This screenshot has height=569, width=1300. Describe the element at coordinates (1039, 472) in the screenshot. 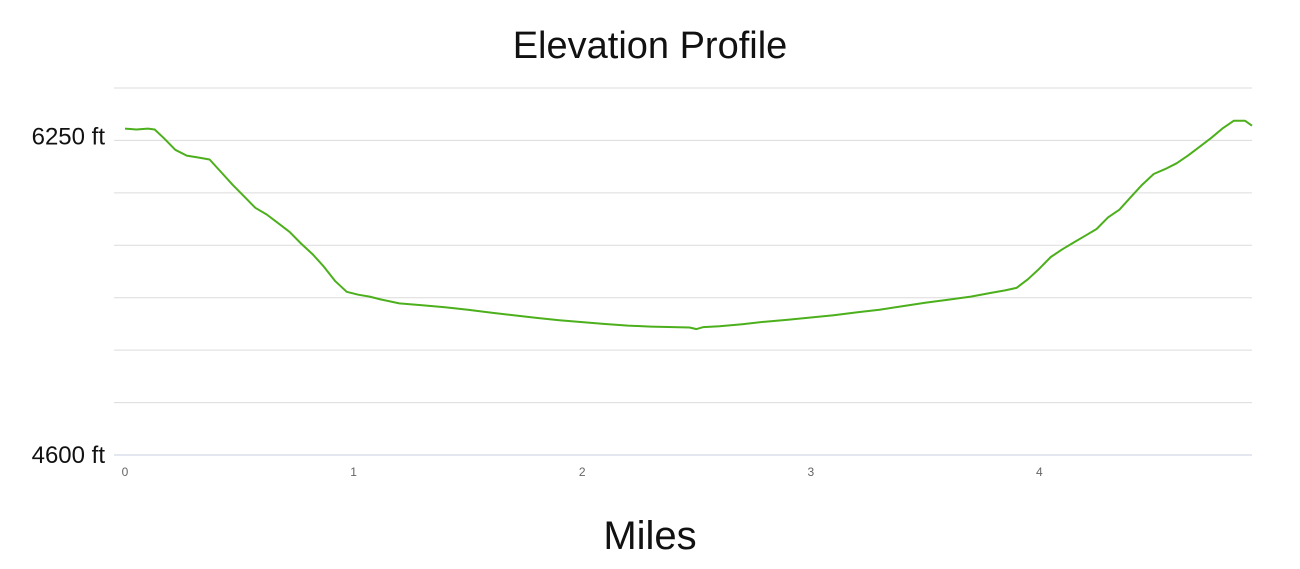

I see `x-tick-label: 4` at that location.